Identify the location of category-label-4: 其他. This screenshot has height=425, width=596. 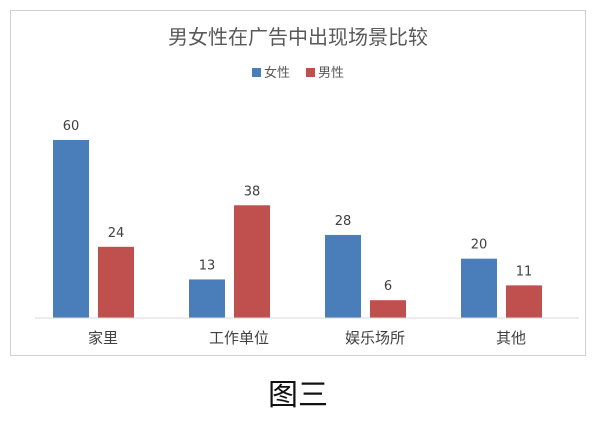
(511, 338).